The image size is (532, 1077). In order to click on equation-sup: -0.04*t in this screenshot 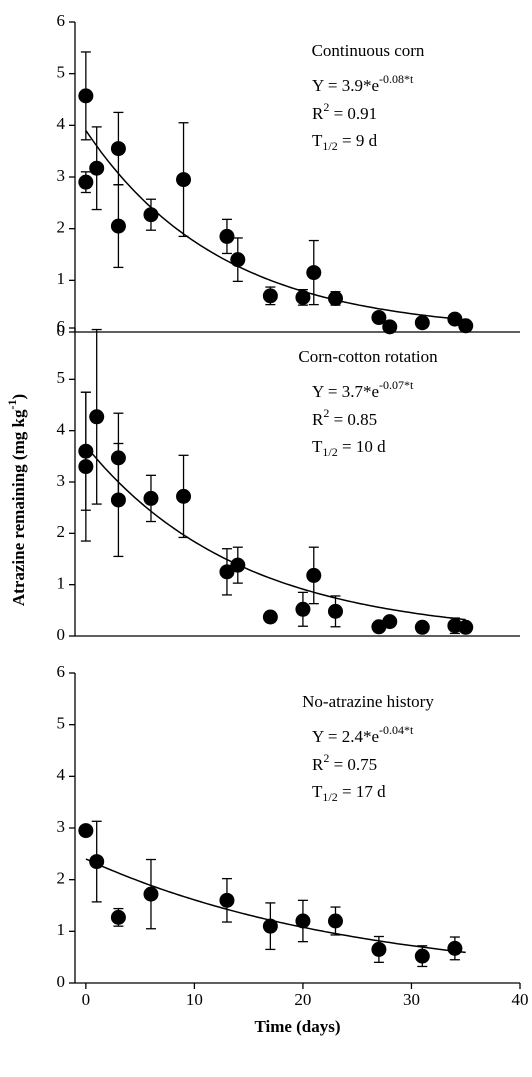, I will do `click(396, 730)`.